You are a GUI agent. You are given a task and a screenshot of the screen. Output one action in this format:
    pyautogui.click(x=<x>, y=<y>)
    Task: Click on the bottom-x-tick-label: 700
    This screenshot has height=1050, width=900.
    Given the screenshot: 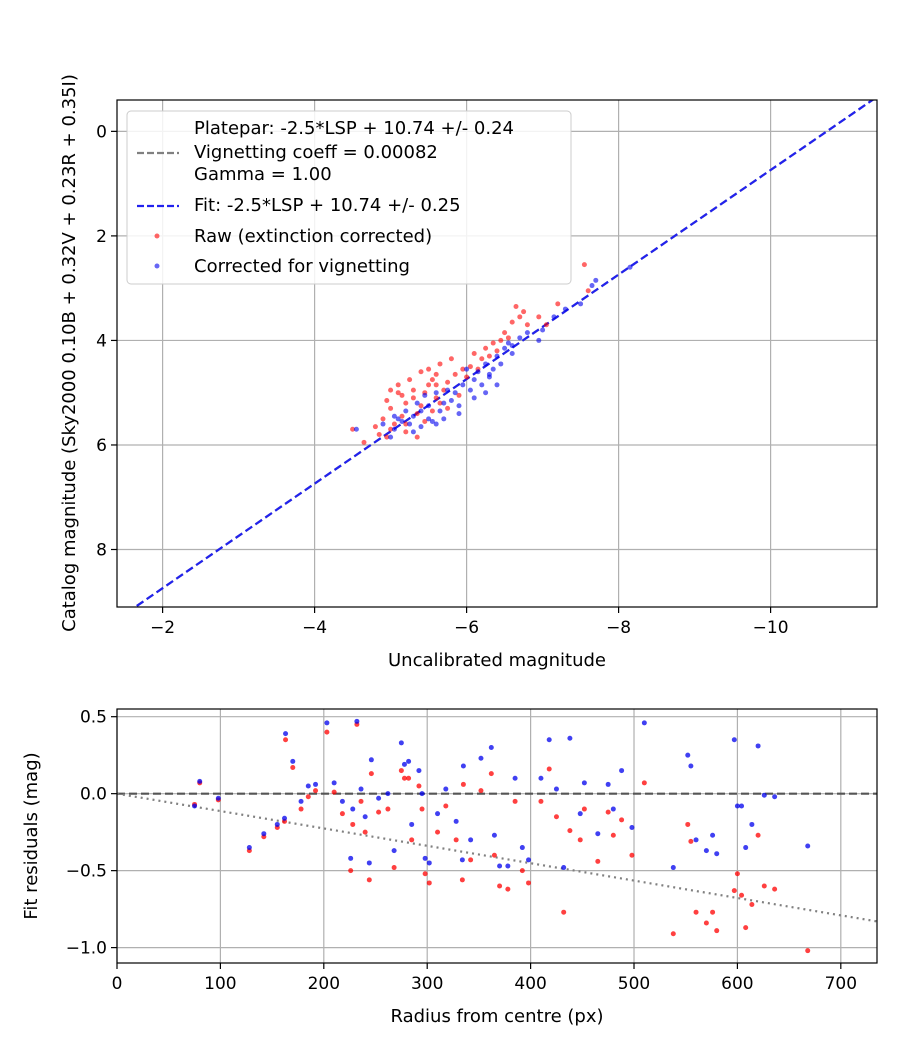 What is the action you would take?
    pyautogui.click(x=841, y=984)
    